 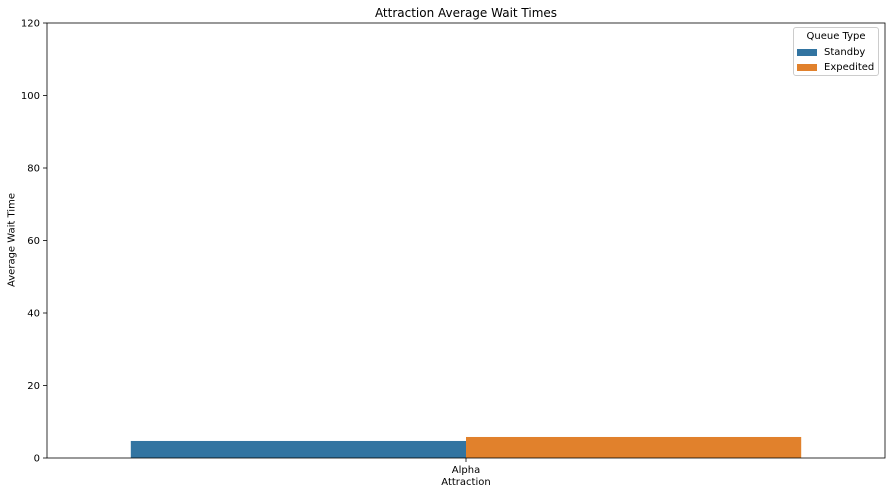 What do you see at coordinates (33, 169) in the screenshot?
I see `y-tick-label: 80` at bounding box center [33, 169].